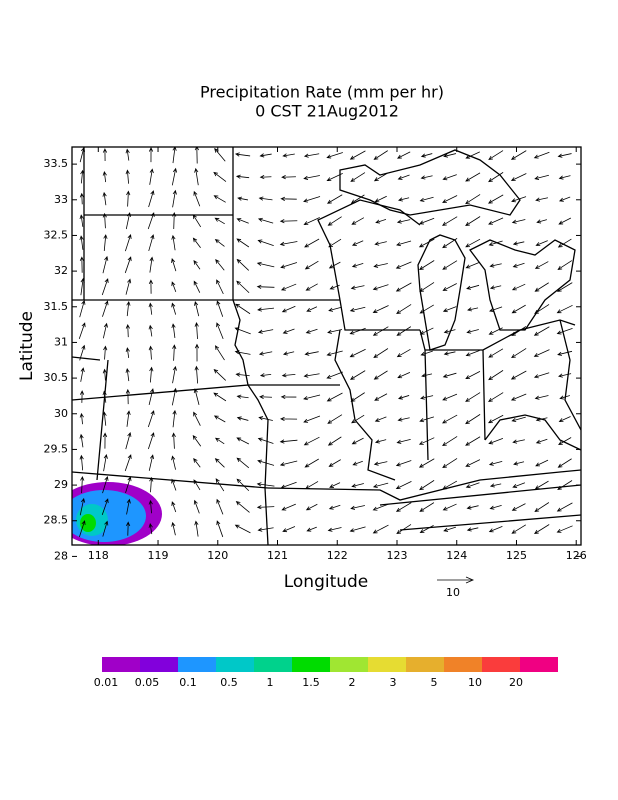 This screenshot has height=800, width=618. Describe the element at coordinates (434, 682) in the screenshot. I see `colorbar-label: 5` at that location.